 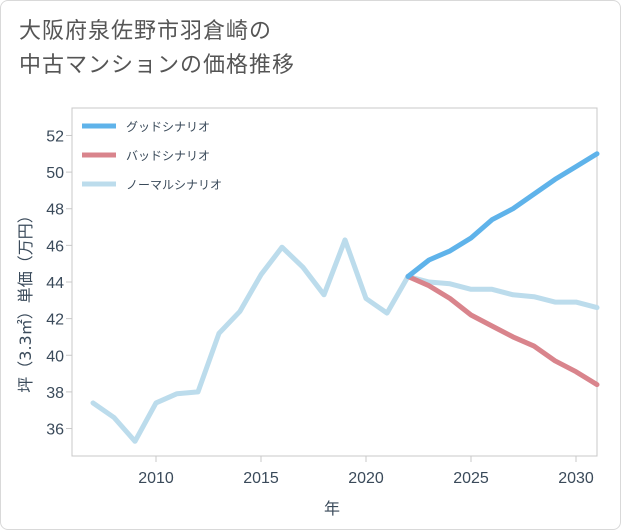 What do you see at coordinates (55, 136) in the screenshot?
I see `y-tick-label-52: 52` at bounding box center [55, 136].